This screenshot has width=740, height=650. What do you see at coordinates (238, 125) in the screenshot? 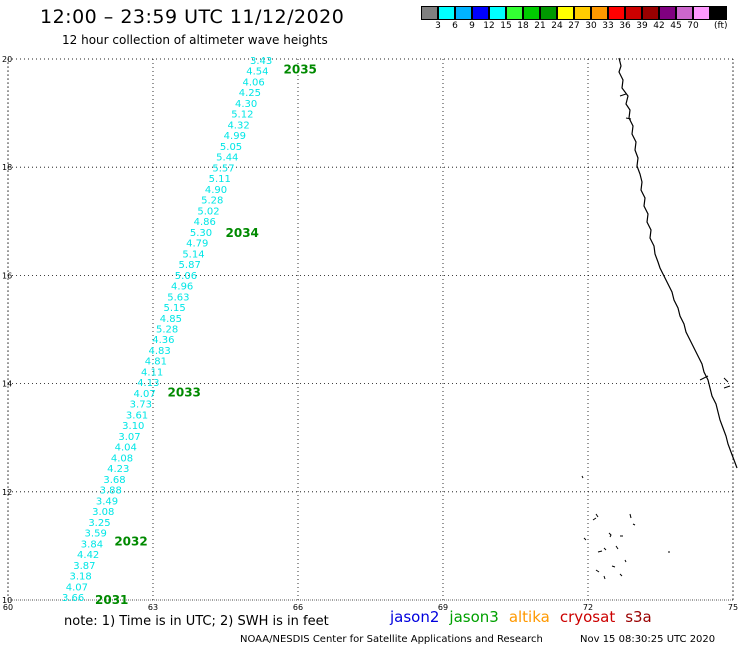
I see `wave-height-value: 4.32` at bounding box center [238, 125].